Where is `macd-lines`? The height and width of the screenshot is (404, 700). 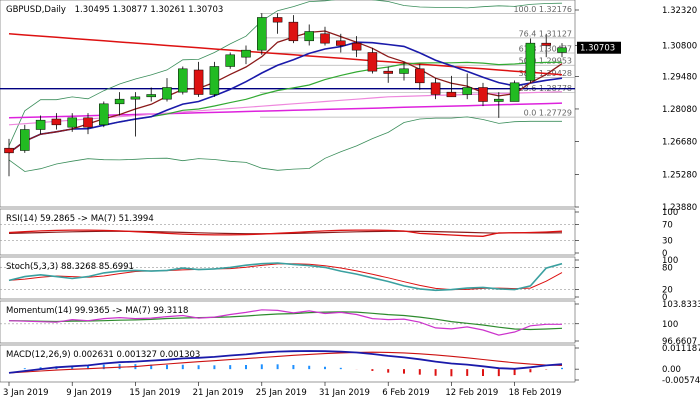
macd-lines is located at coordinates (285, 363).